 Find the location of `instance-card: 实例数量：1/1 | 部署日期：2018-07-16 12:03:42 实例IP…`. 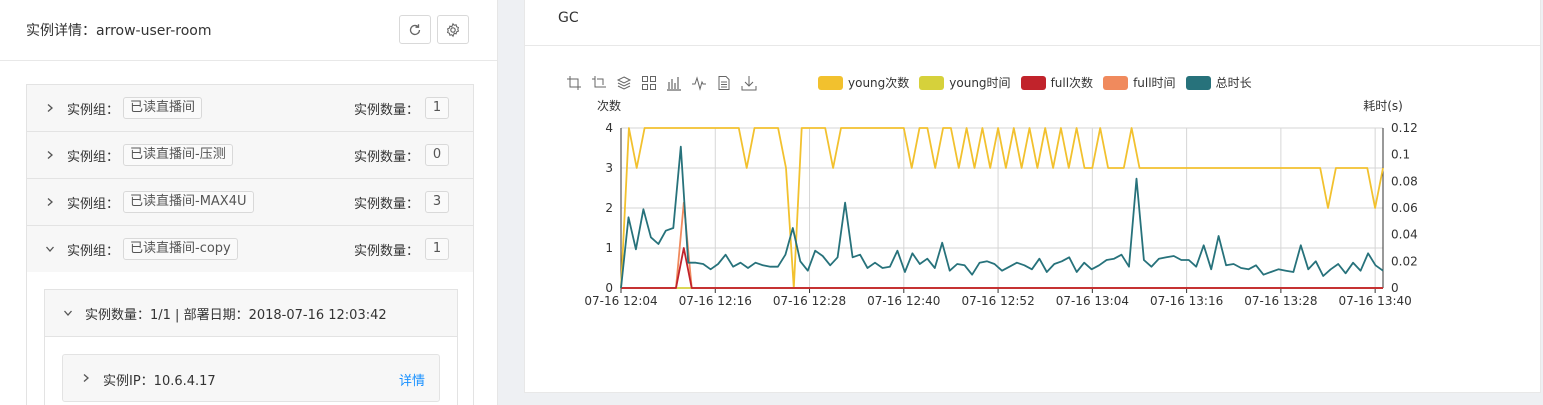

instance-card: 实例数量：1/1 | 部署日期：2018-07-16 12:03:42 实例IP… is located at coordinates (251, 347).